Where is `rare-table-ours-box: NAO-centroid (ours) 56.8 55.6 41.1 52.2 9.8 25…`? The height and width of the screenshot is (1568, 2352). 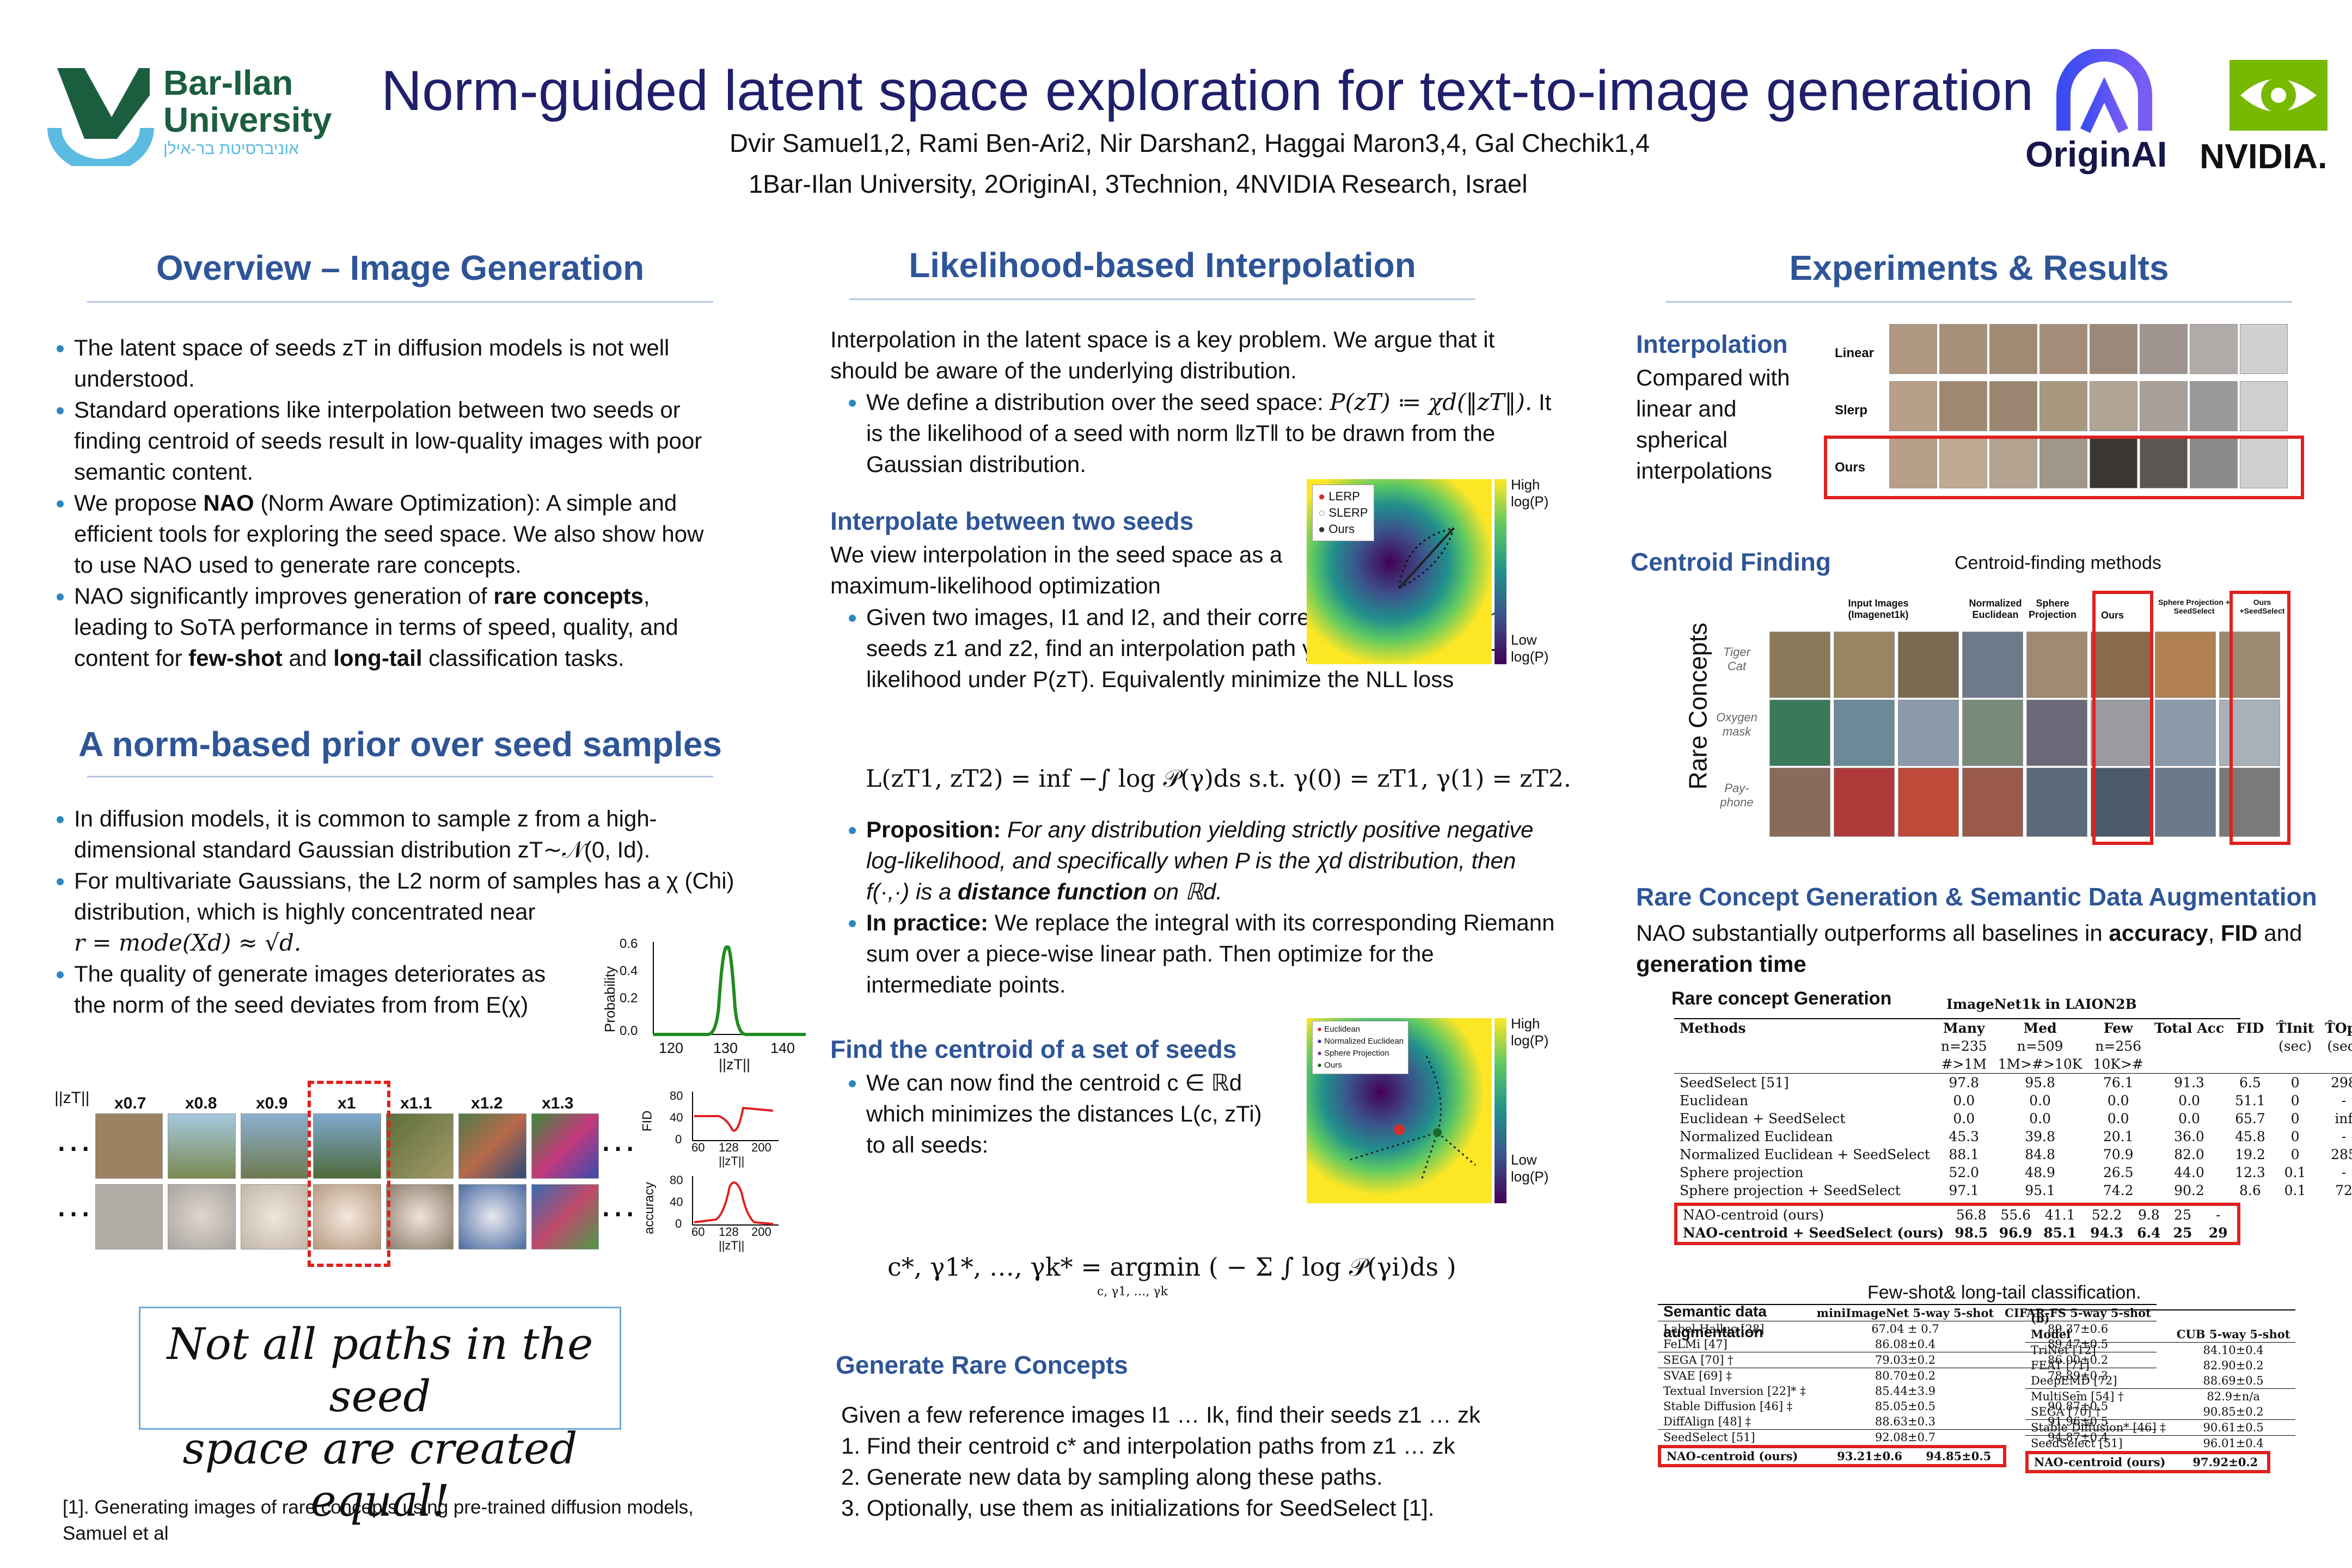
rare-table-ours-box: NAO-centroid (ours) 56.8 55.6 41.1 52.2 9.8 25… is located at coordinates (1957, 1224).